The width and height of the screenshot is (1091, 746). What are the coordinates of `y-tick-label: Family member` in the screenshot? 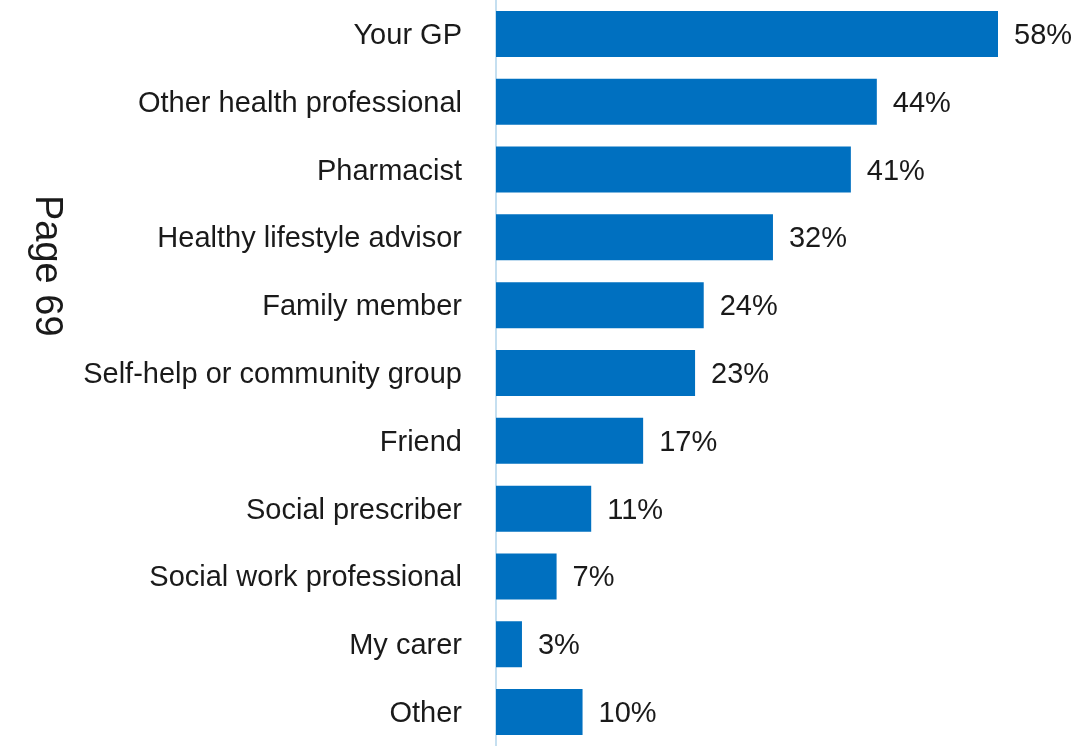 It's located at (362, 305).